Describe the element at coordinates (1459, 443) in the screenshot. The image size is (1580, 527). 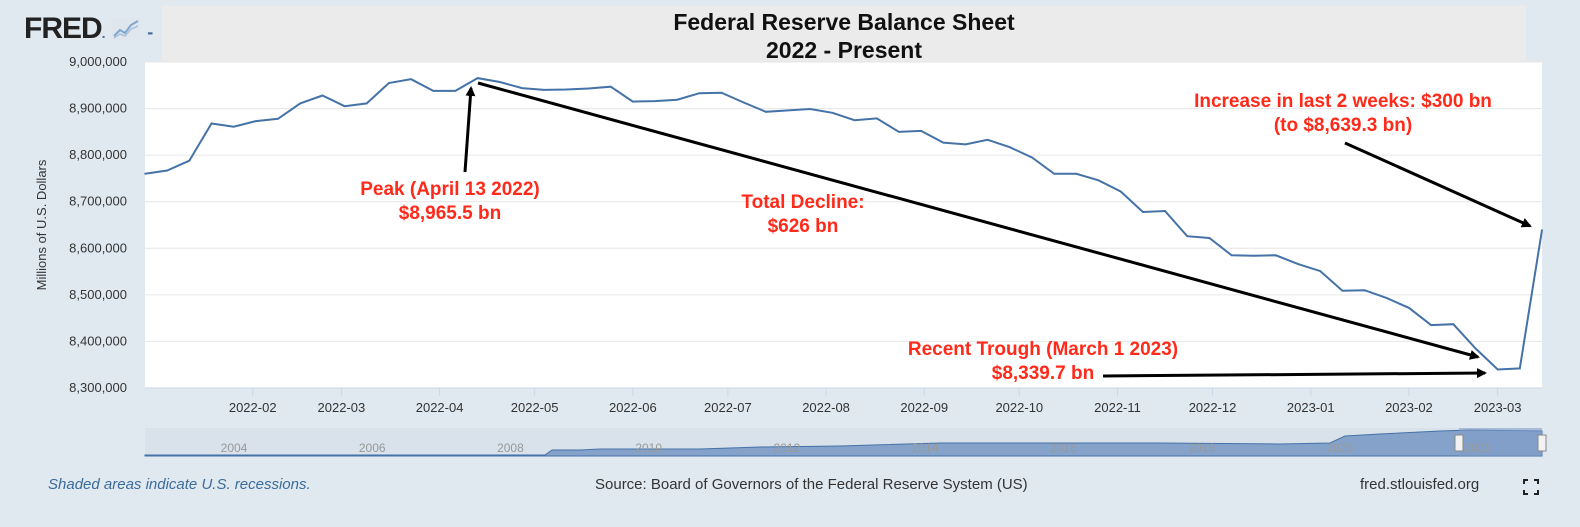
I see `navigator-left-handle` at that location.